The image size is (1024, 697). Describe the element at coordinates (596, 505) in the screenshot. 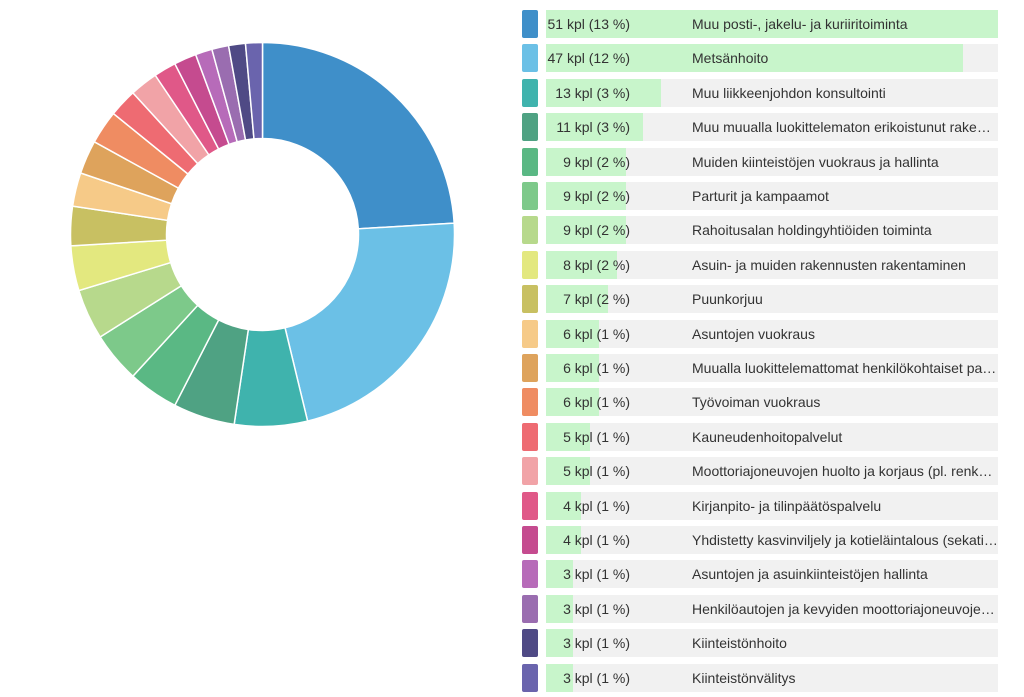

I see `legend-value: 4 kpl (1 %)` at that location.